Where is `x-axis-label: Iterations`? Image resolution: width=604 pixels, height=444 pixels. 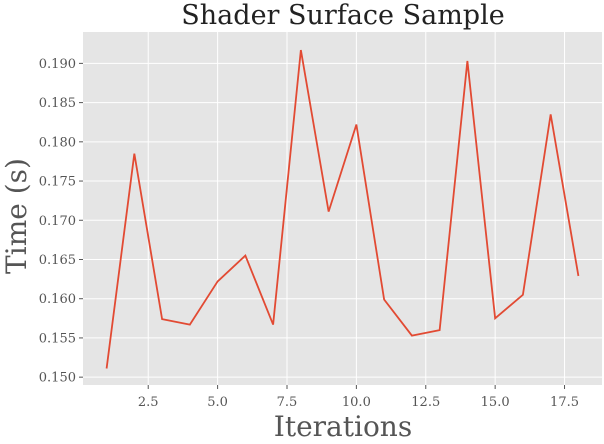 x-axis-label: Iterations is located at coordinates (343, 426).